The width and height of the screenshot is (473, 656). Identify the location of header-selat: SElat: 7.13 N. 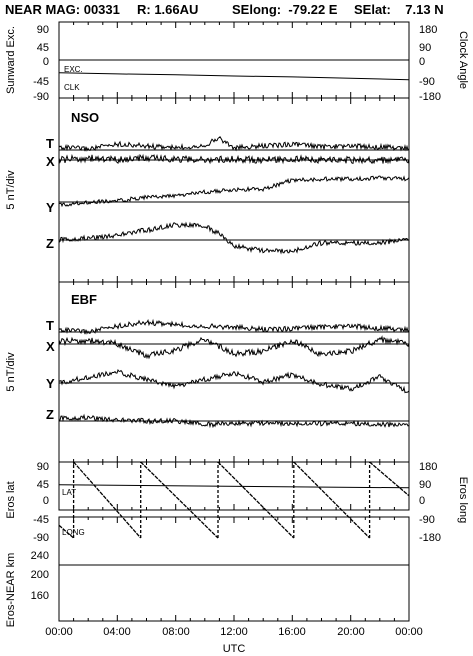
(399, 9).